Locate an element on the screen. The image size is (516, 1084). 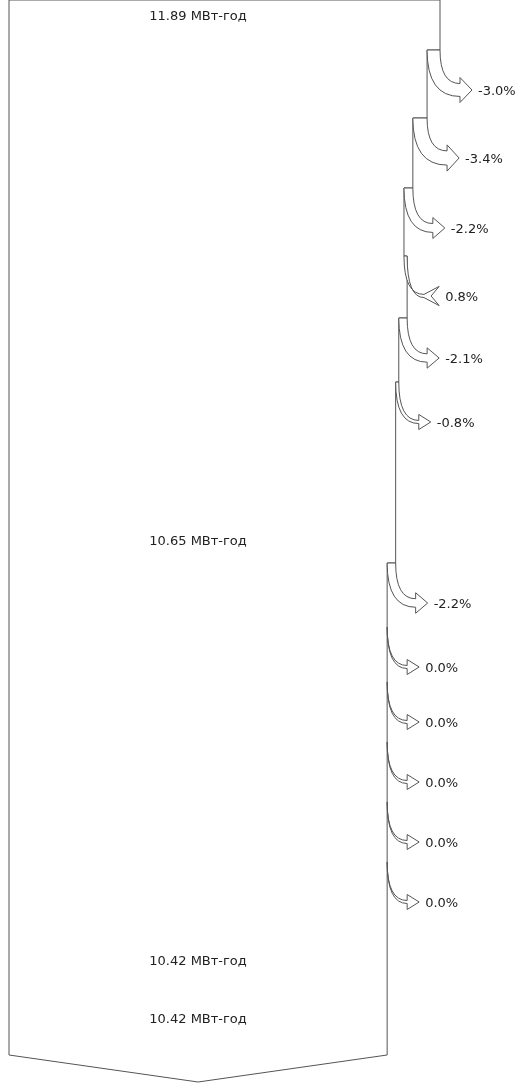
text: 10.65 МВт-год is located at coordinates (198, 540).